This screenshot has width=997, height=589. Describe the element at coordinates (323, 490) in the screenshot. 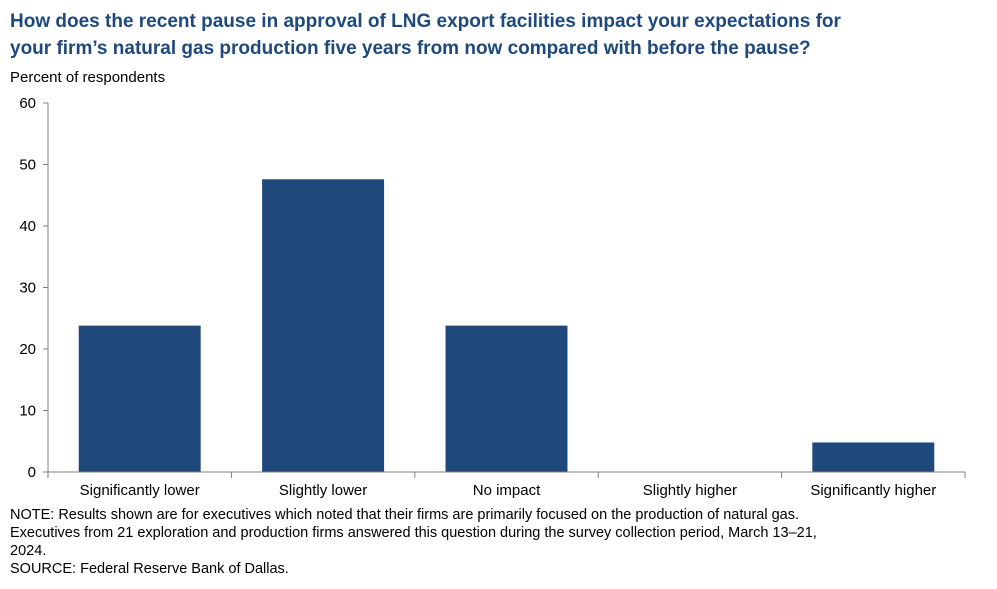

I see `x-tick-label-1: Slightly lower` at that location.